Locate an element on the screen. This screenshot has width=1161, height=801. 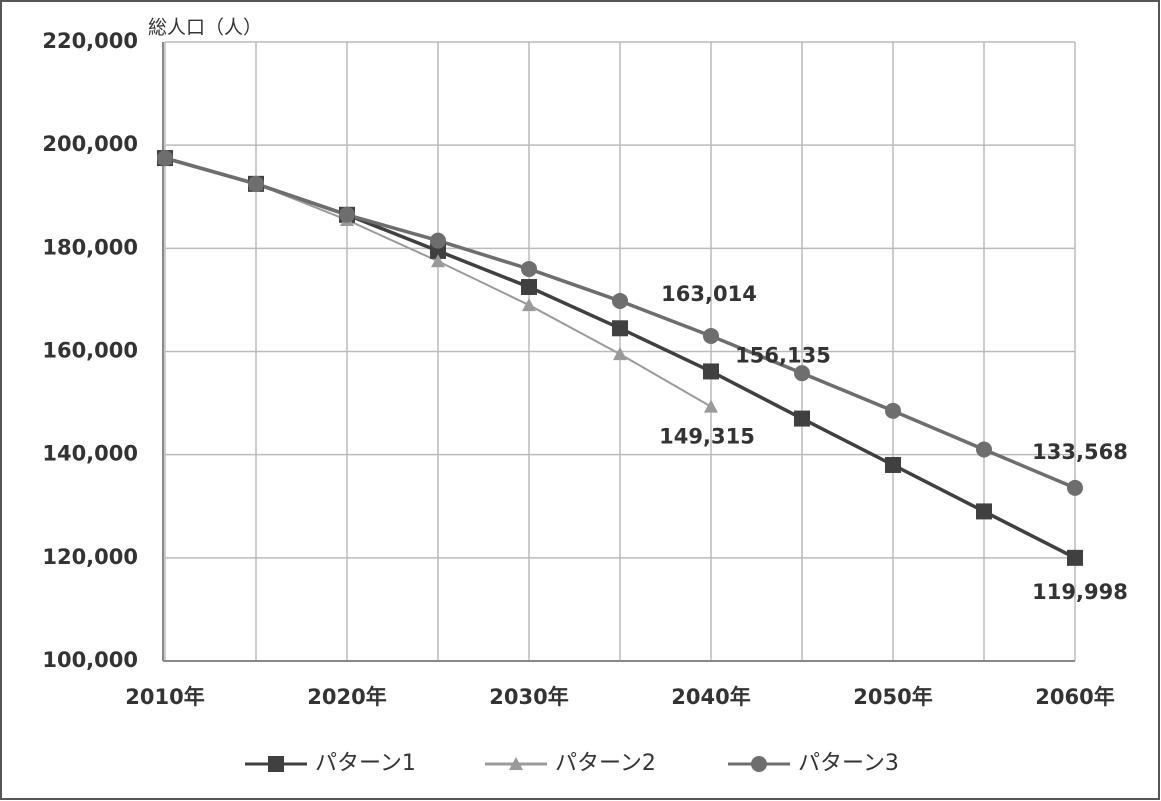
y-tick-label: 160,000 is located at coordinates (90, 351).